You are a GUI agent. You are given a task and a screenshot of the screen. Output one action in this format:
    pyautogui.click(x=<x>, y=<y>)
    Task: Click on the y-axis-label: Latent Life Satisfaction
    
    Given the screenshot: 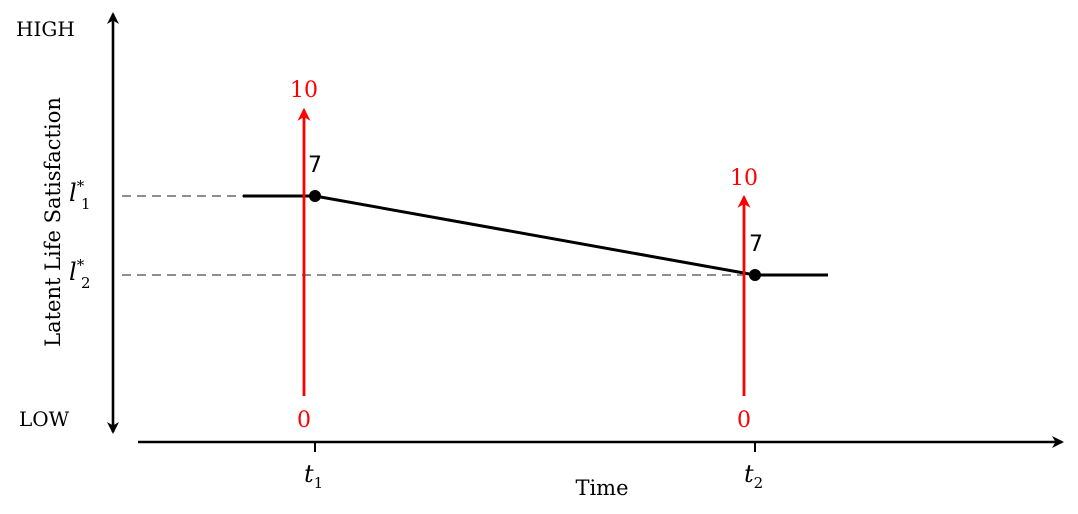 What is the action you would take?
    pyautogui.click(x=53, y=222)
    